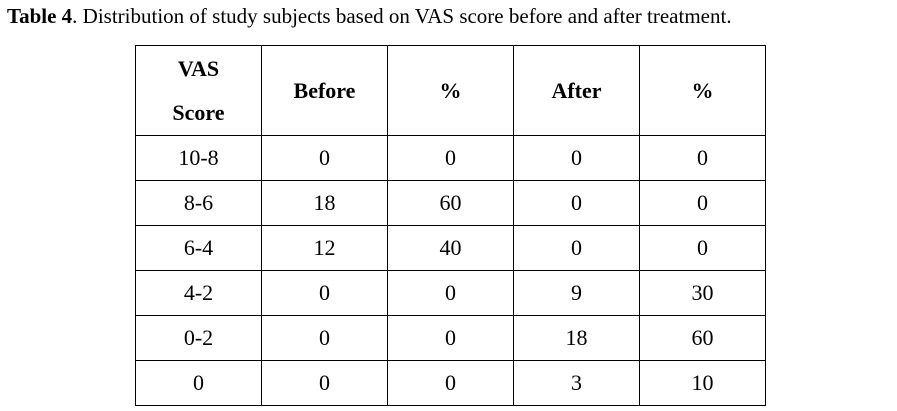 The image size is (897, 411). I want to click on header-after: After, so click(576, 90).